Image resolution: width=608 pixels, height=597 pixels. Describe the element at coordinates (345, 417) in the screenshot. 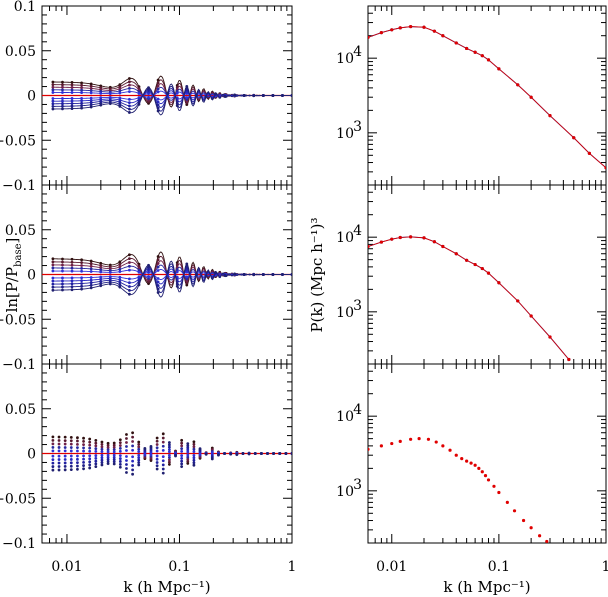

I see `y-tick-label: 10` at that location.